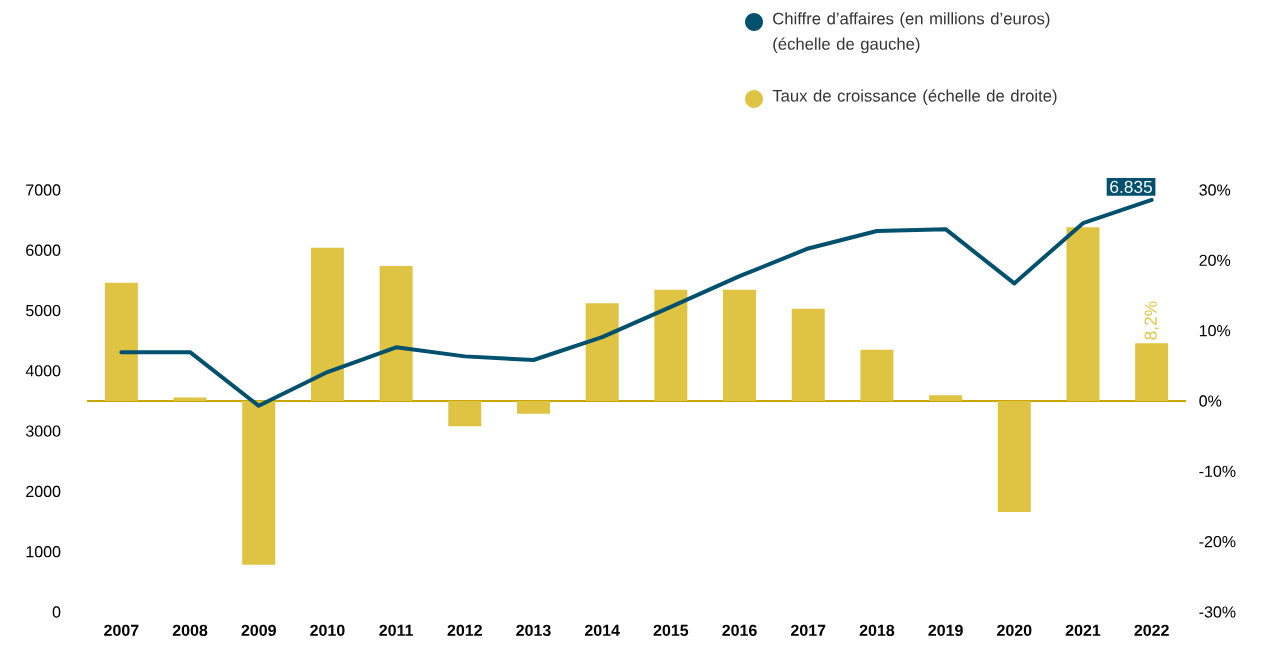  What do you see at coordinates (671, 630) in the screenshot?
I see `x-tick-label: 2015` at bounding box center [671, 630].